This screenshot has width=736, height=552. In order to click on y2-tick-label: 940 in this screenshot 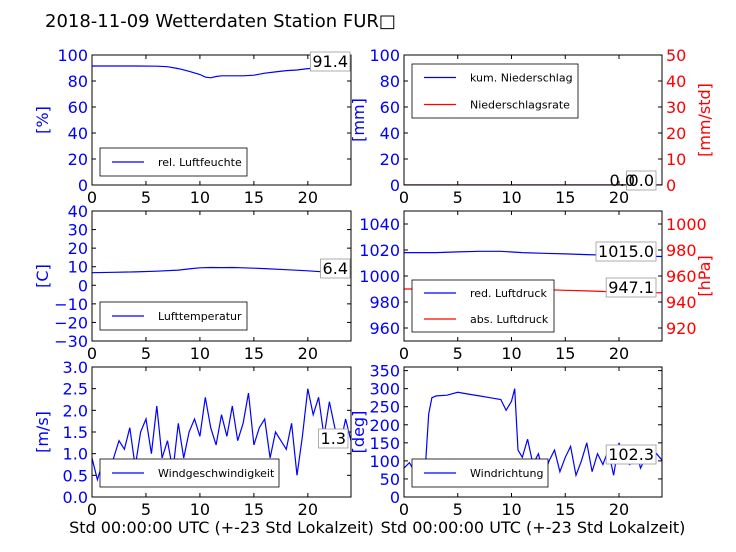, I will do `click(681, 302)`.